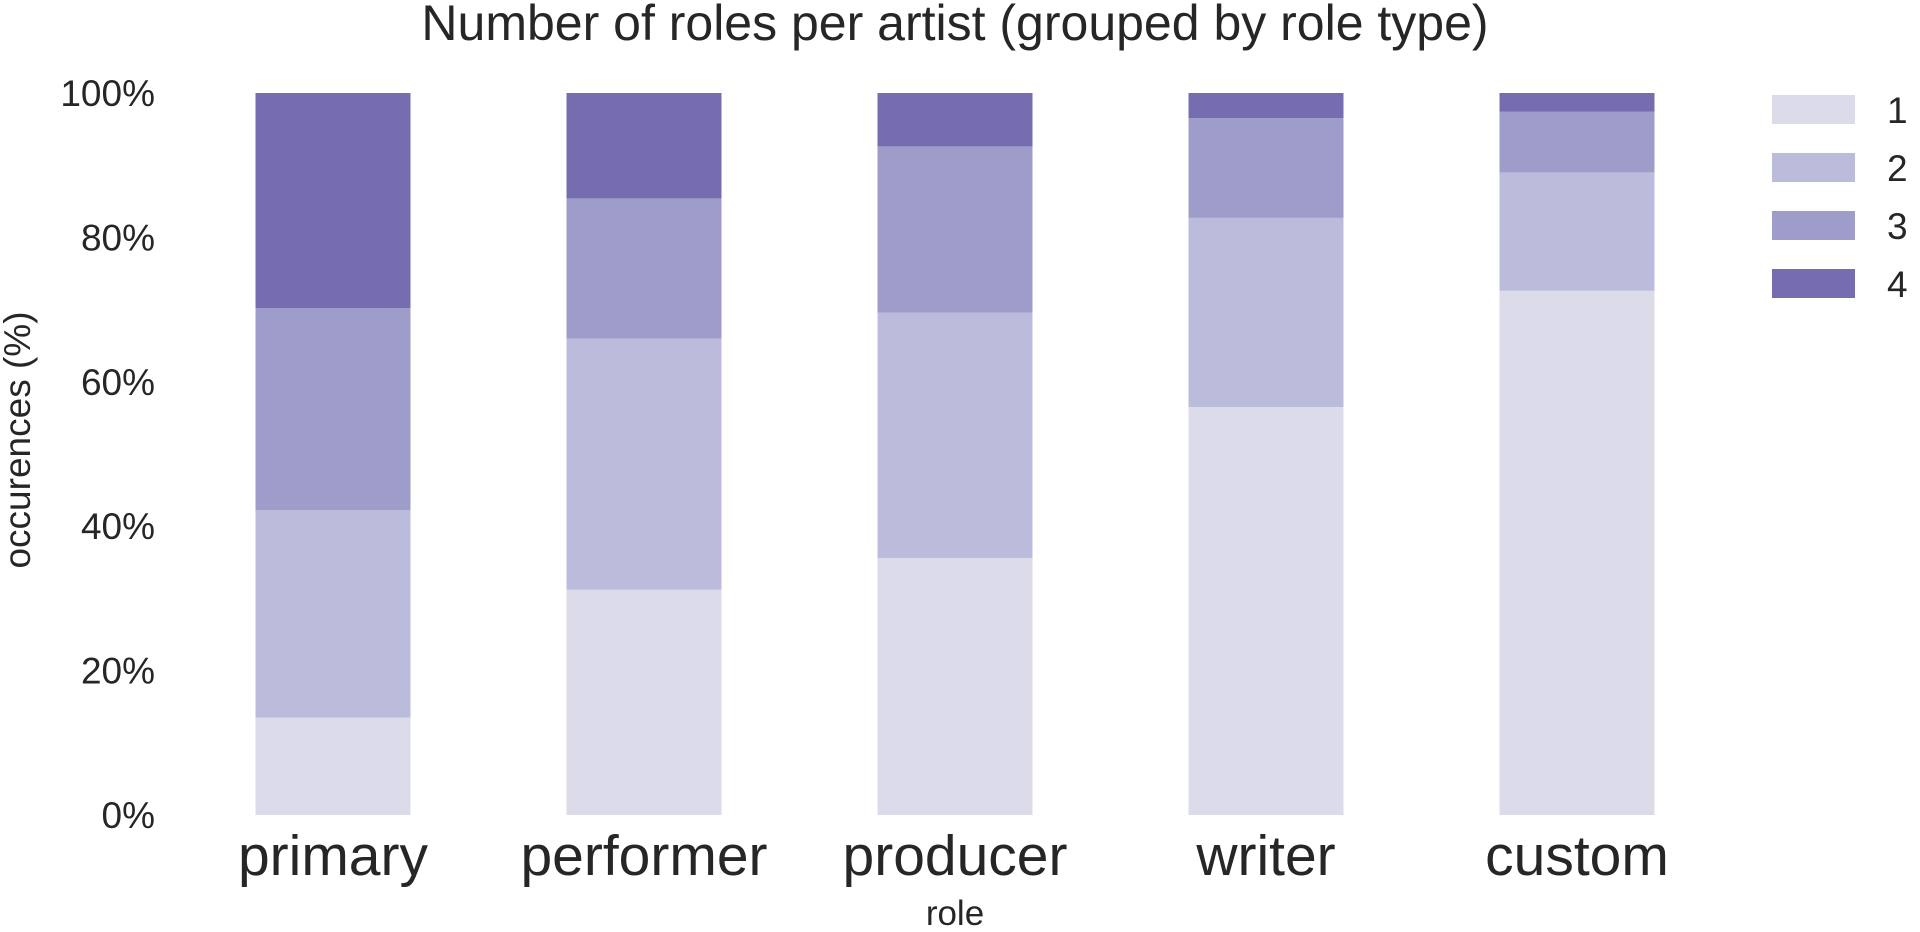 The height and width of the screenshot is (932, 1920). What do you see at coordinates (118, 382) in the screenshot?
I see `y-tick-label: 60%` at bounding box center [118, 382].